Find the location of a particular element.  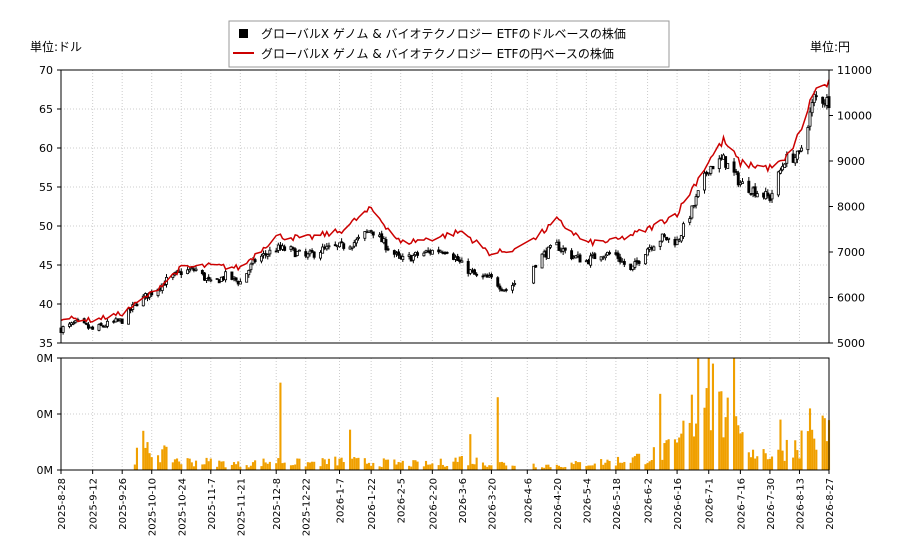

x-tick-label: 2026-3-20 is located at coordinates (492, 504).